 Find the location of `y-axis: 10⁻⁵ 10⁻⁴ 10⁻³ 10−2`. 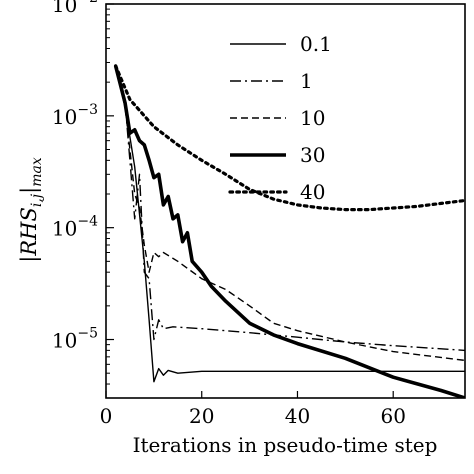

y-axis: 10⁻⁵ 10⁻⁴ 10⁻³ 10−2 is located at coordinates (83, 199).